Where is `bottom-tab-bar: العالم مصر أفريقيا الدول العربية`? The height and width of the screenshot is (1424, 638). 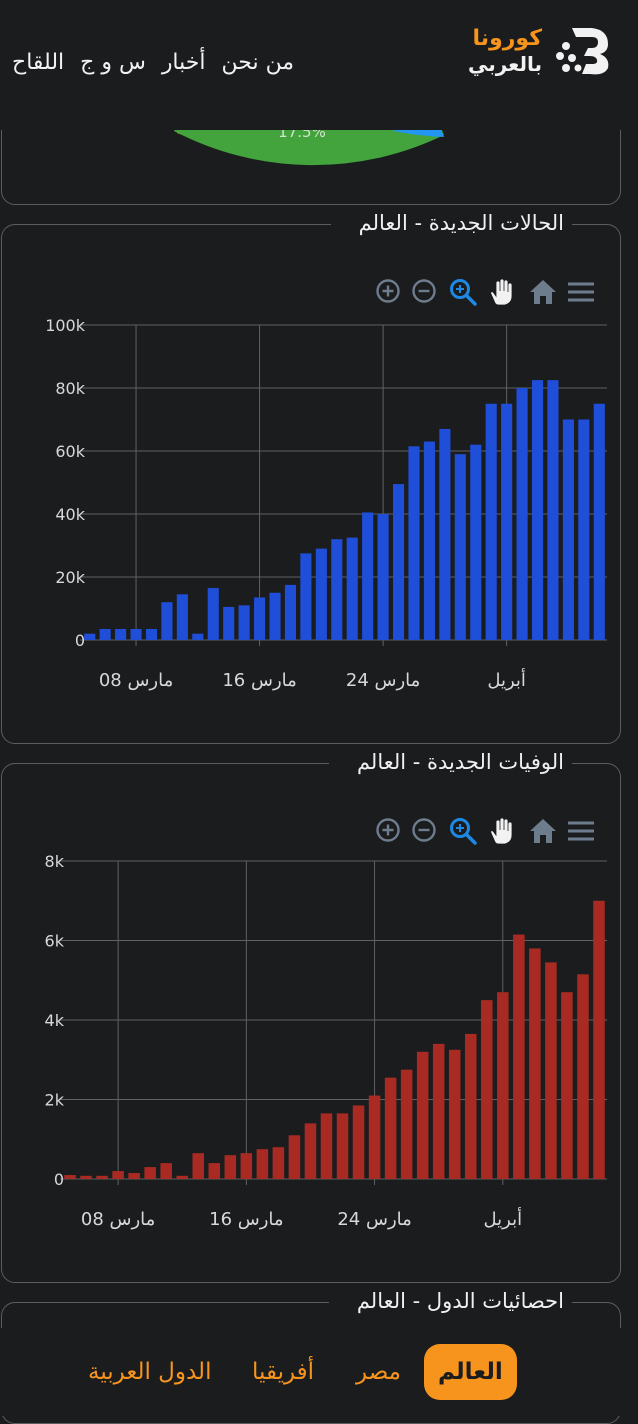
bottom-tab-bar: العالم مصر أفريقيا الدول العربية is located at coordinates (319, 1372).